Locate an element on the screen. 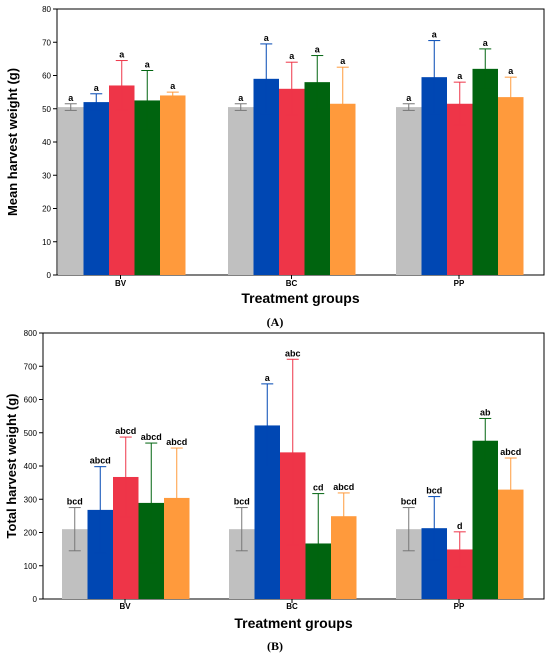 The image size is (550, 653). y-tick-label: 60 is located at coordinates (46, 76).